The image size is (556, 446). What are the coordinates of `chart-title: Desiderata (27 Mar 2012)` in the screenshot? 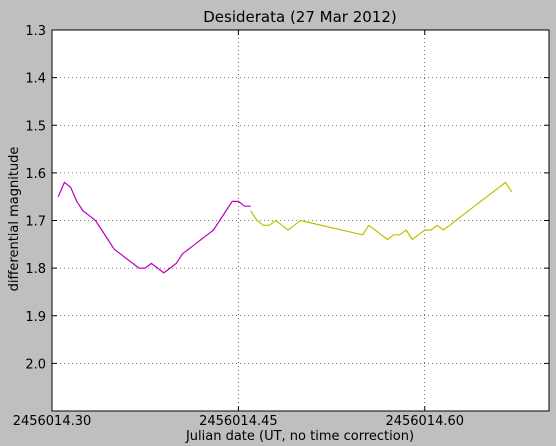 It's located at (300, 17).